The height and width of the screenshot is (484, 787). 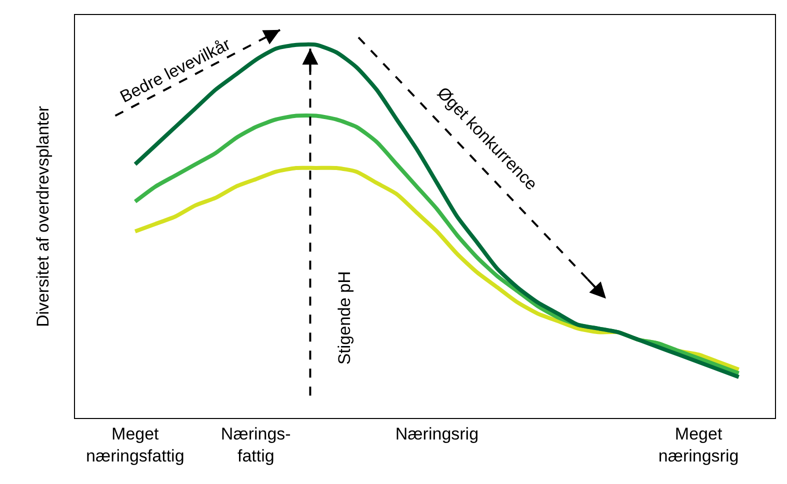 I want to click on x-tick-label: Næringsrig, so click(x=437, y=434).